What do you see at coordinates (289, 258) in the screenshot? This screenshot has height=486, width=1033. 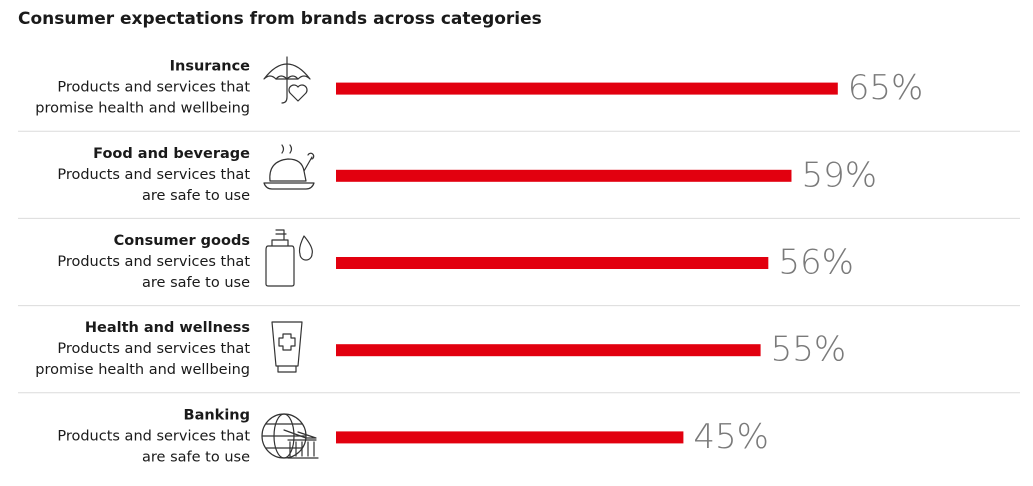 I see `icon-bottle` at bounding box center [289, 258].